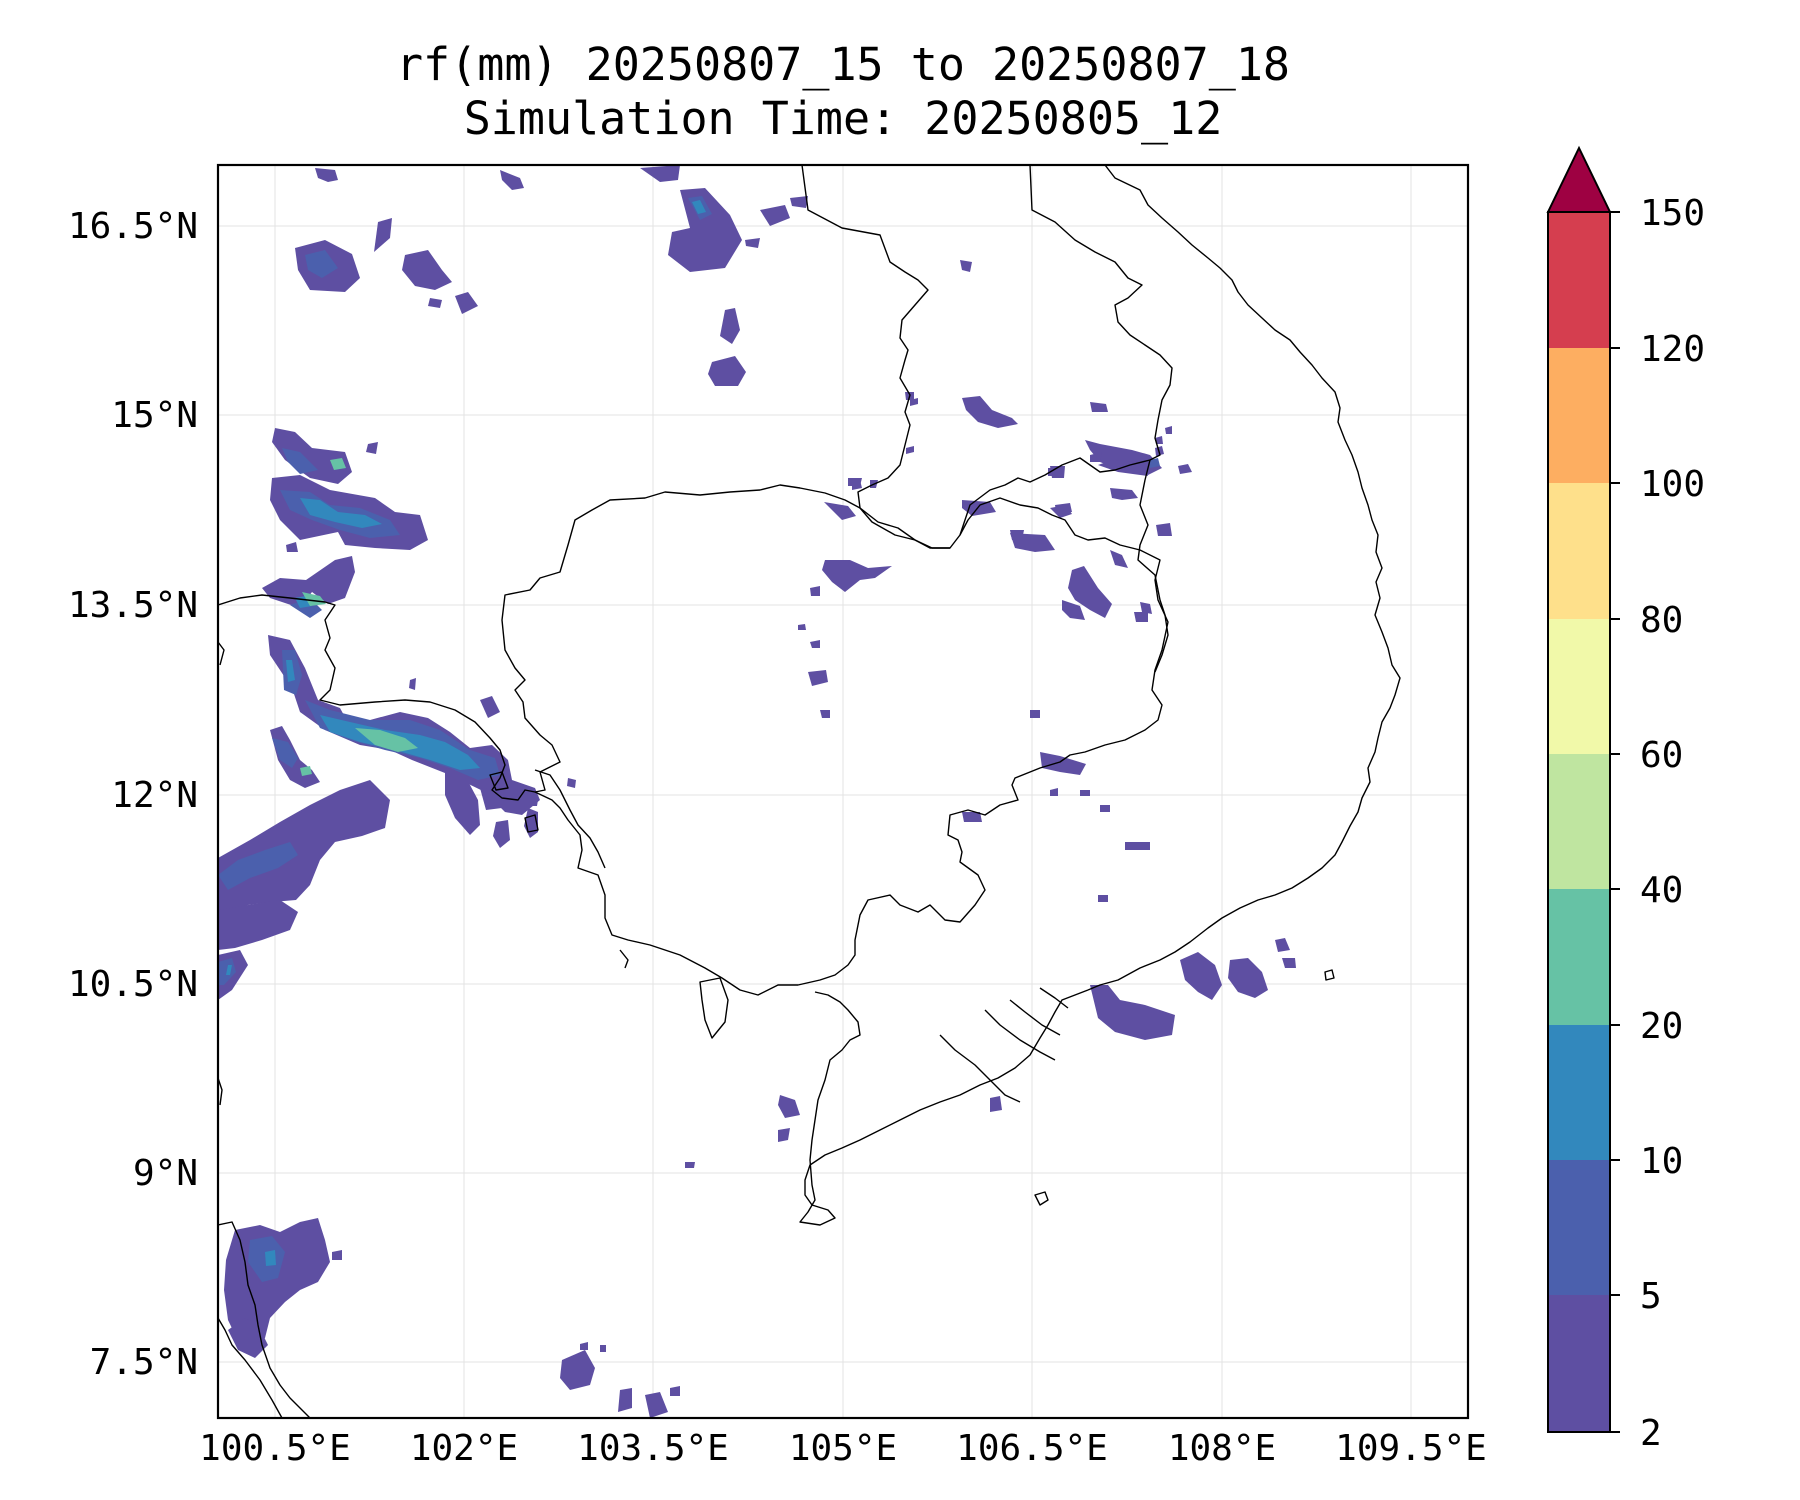 The height and width of the screenshot is (1500, 1800). What do you see at coordinates (133, 984) in the screenshot?
I see `lat-tick-label: 10.5°N` at bounding box center [133, 984].